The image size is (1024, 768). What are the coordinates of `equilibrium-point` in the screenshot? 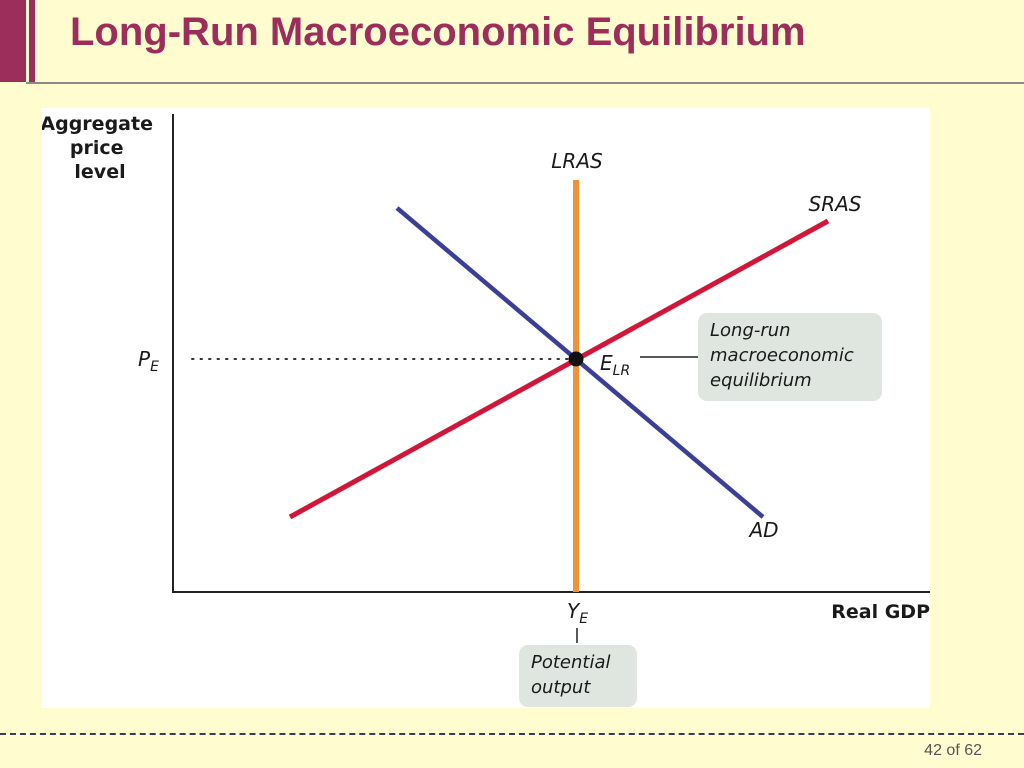 It's located at (576, 359).